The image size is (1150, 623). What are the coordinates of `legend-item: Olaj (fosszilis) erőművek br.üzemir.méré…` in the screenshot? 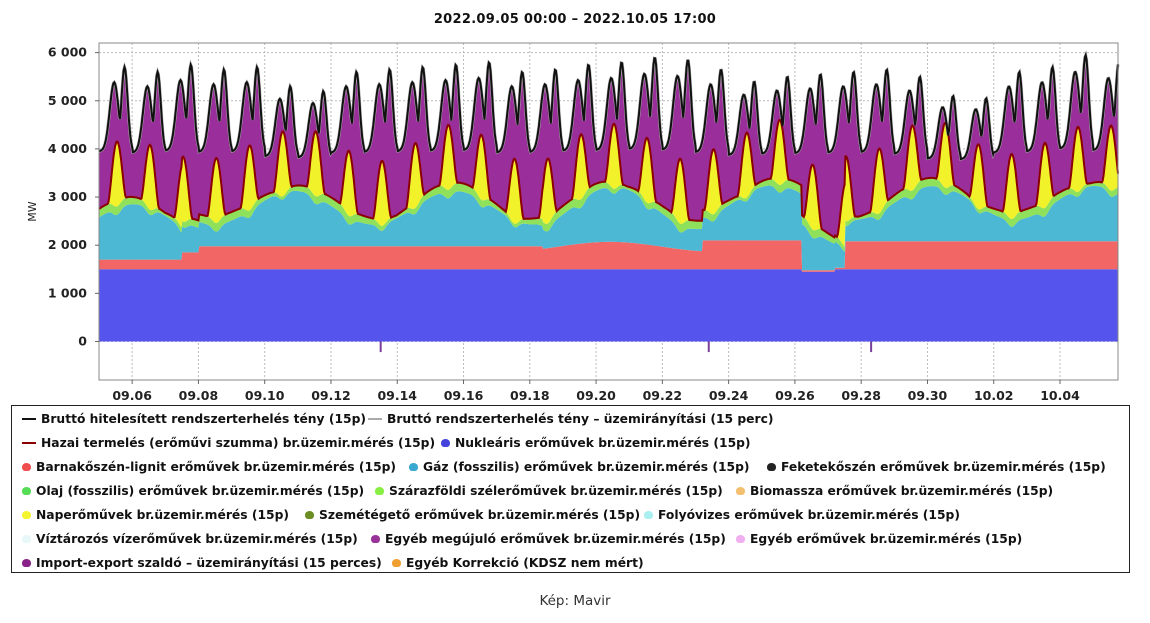 It's located at (193, 491).